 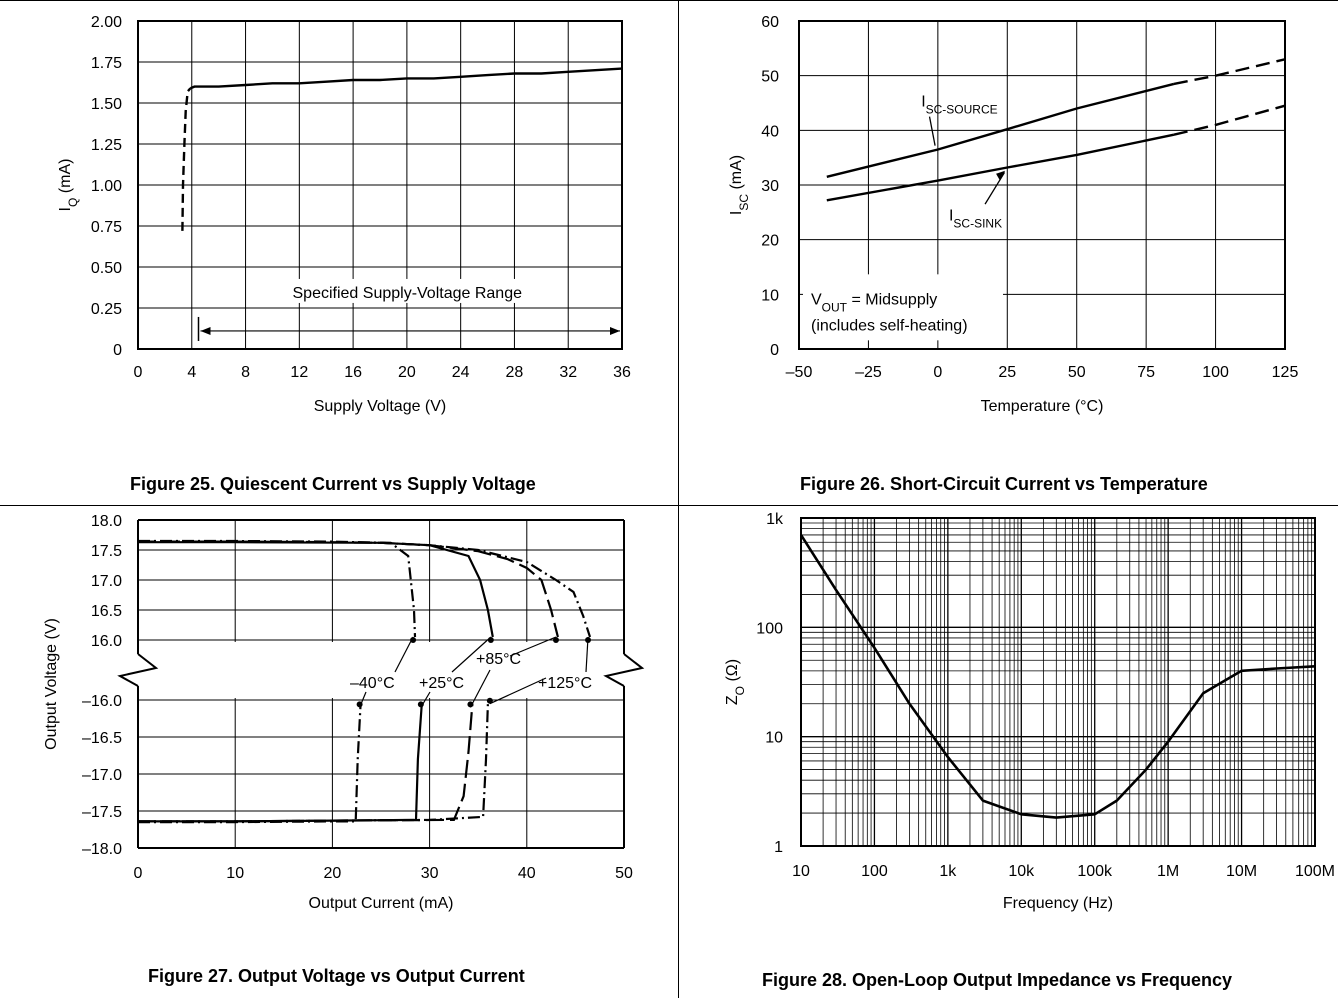 I want to click on series-label-0: –40°C, so click(x=372, y=683).